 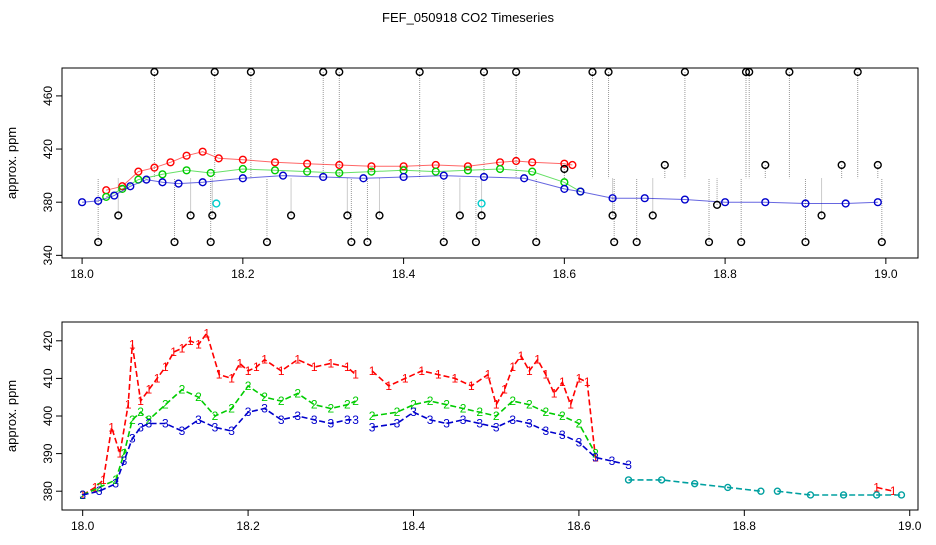 I want to click on x-tick-label: 18.0, so click(x=83, y=526).